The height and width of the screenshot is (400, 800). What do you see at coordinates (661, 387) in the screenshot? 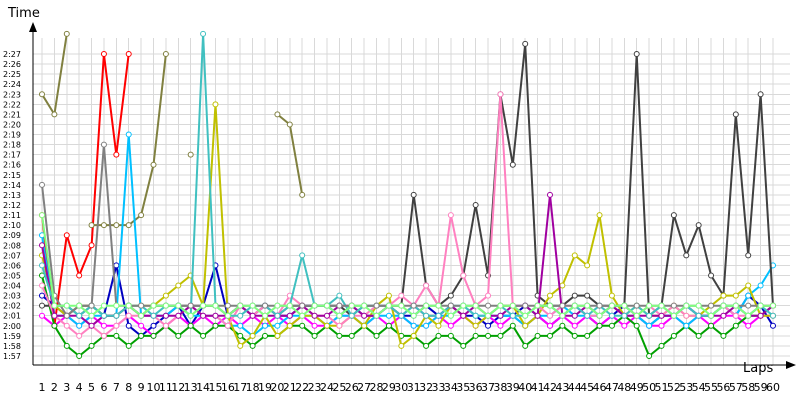
I see `x-tick-label: 51` at bounding box center [661, 387].